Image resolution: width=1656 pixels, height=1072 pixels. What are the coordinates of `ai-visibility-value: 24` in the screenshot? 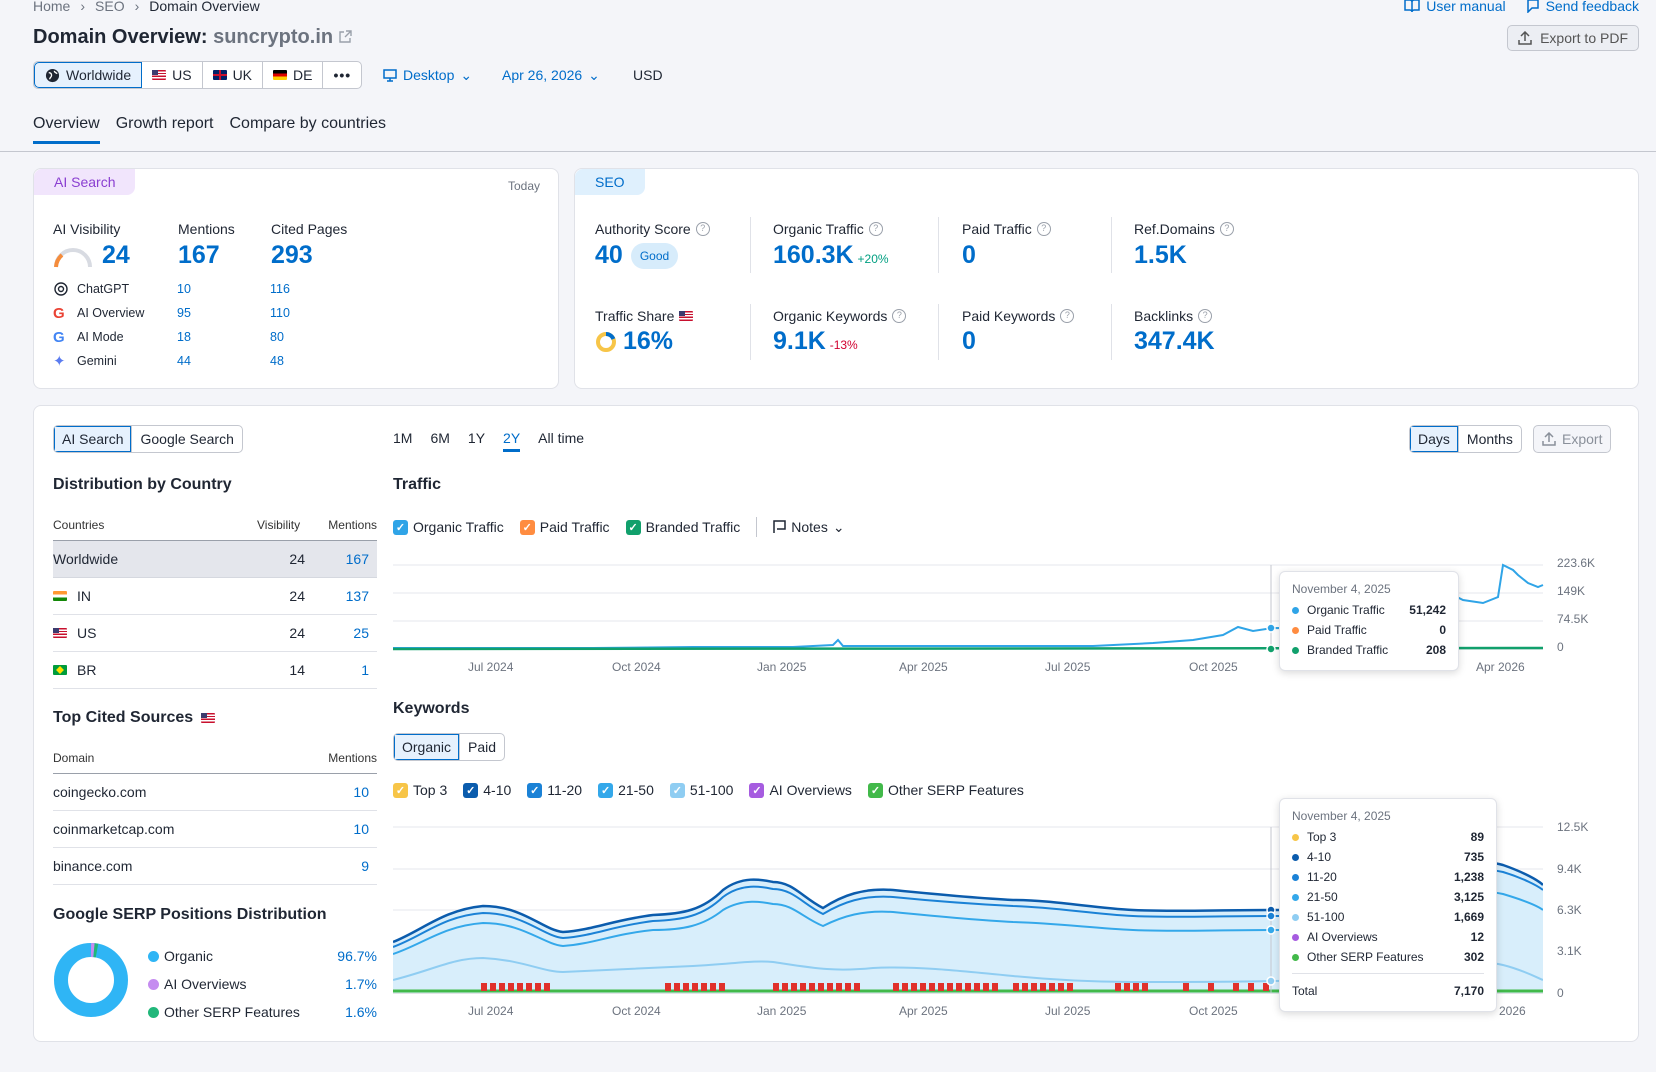 It's located at (116, 255).